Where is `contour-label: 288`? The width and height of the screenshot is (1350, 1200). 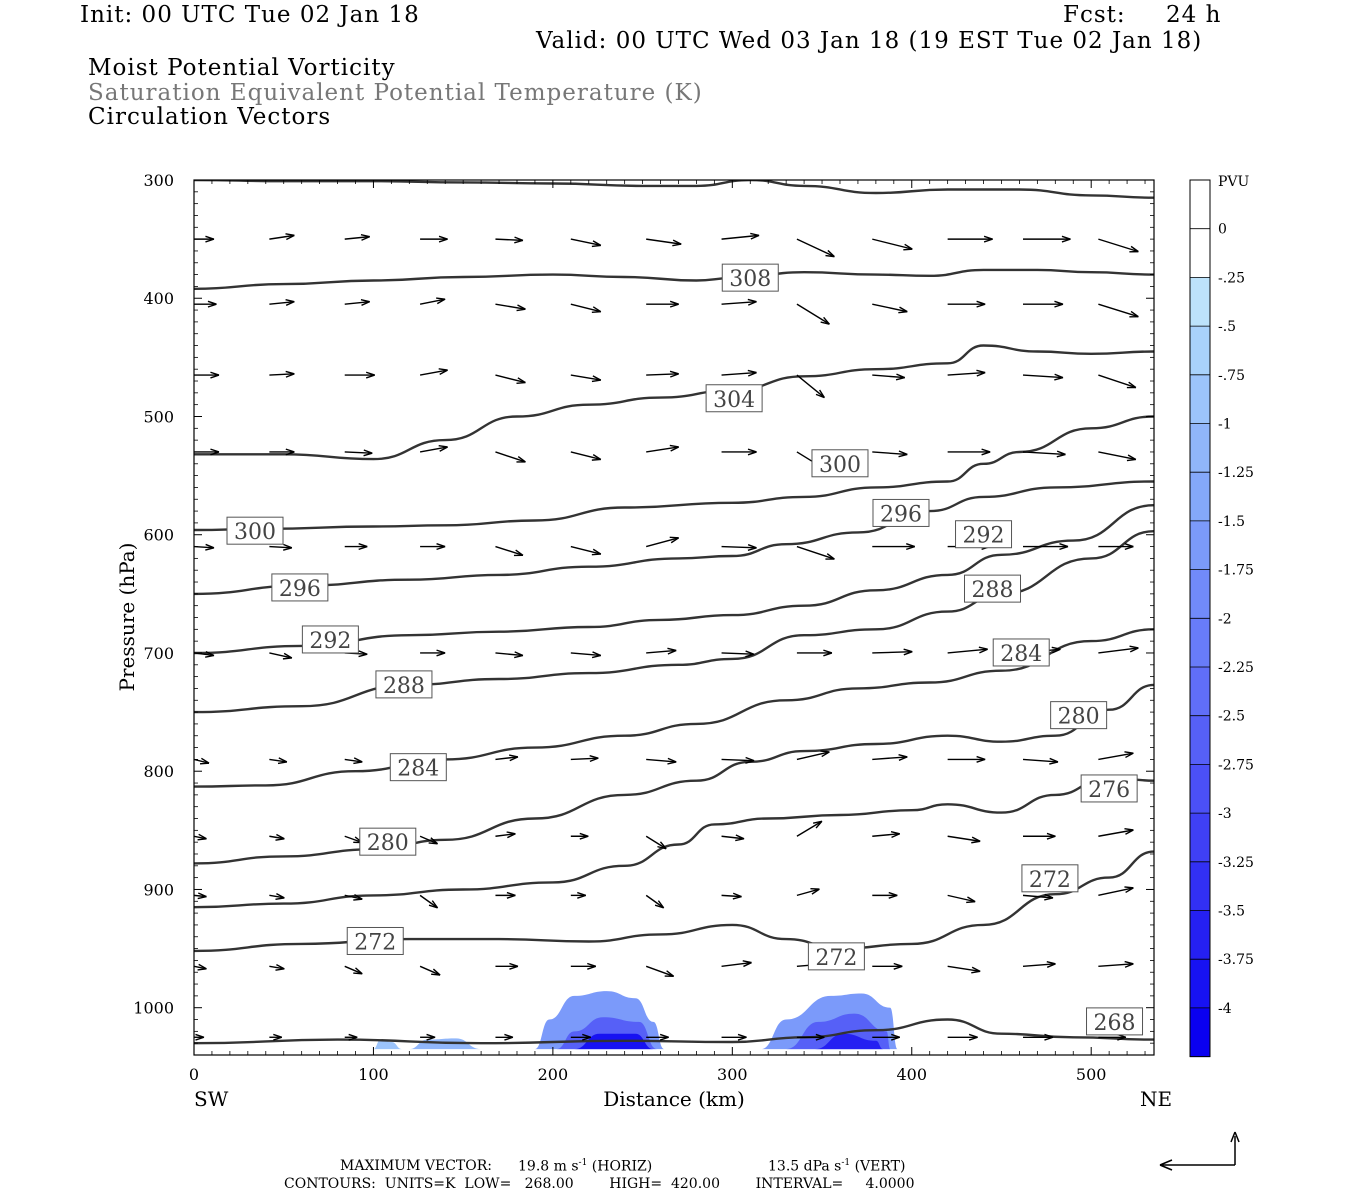
contour-label: 288 is located at coordinates (993, 588).